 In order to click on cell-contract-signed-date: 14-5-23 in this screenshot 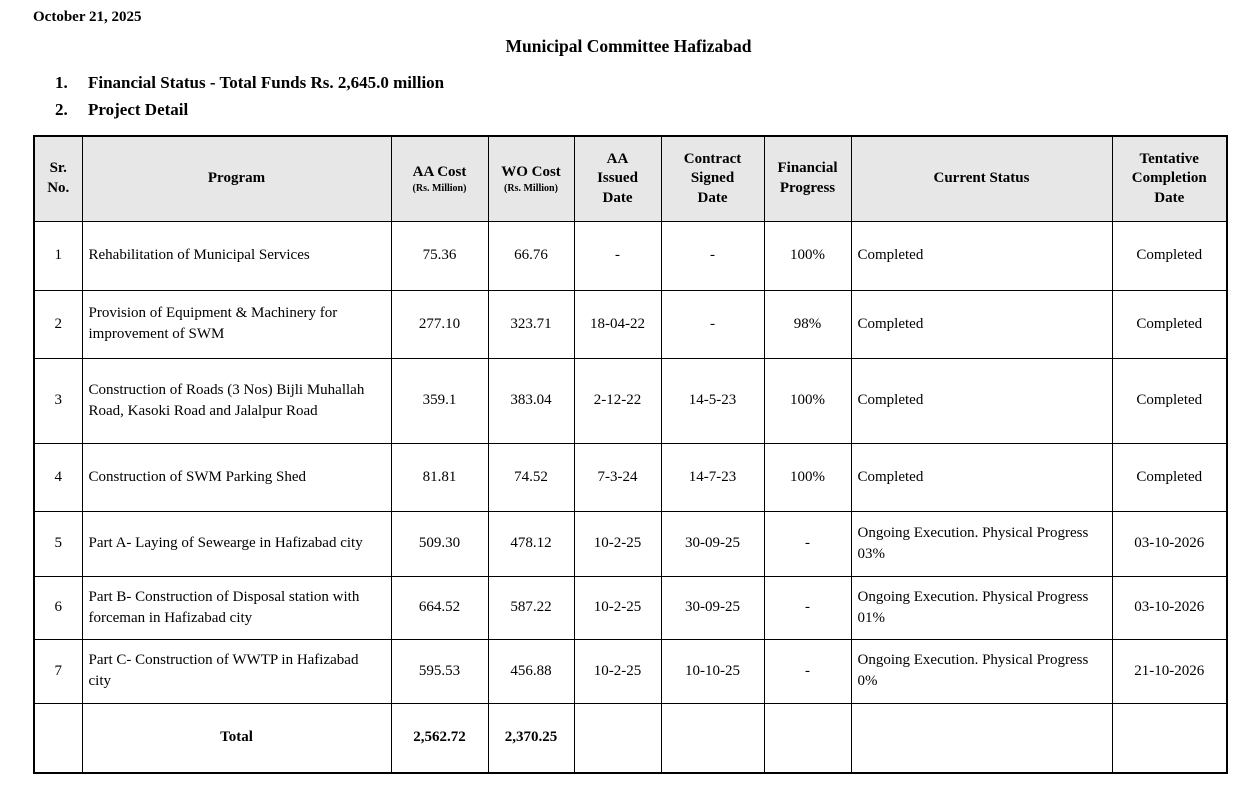, I will do `click(712, 400)`.